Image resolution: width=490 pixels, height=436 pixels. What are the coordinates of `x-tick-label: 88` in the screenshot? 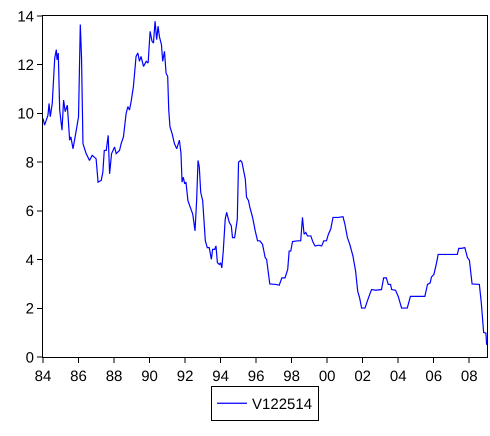 It's located at (114, 376).